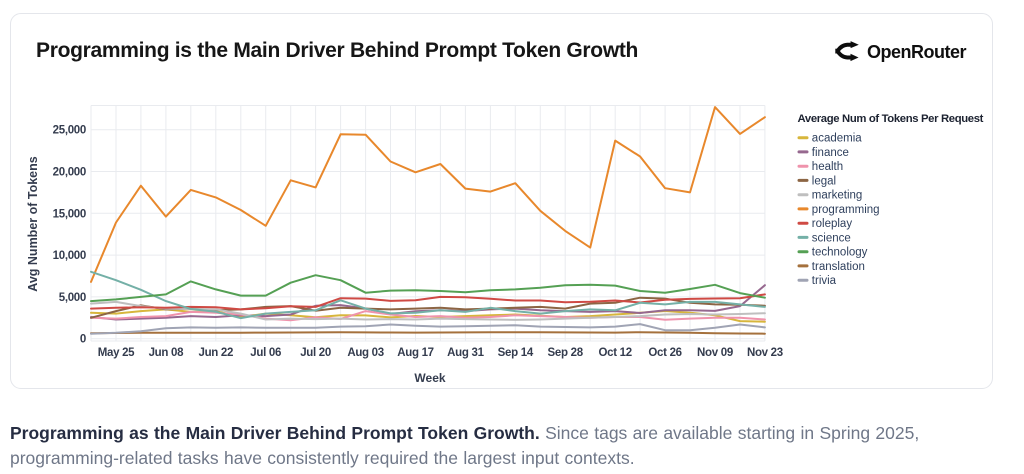 The image size is (1024, 474). What do you see at coordinates (824, 281) in the screenshot?
I see `svg-text: trivia` at bounding box center [824, 281].